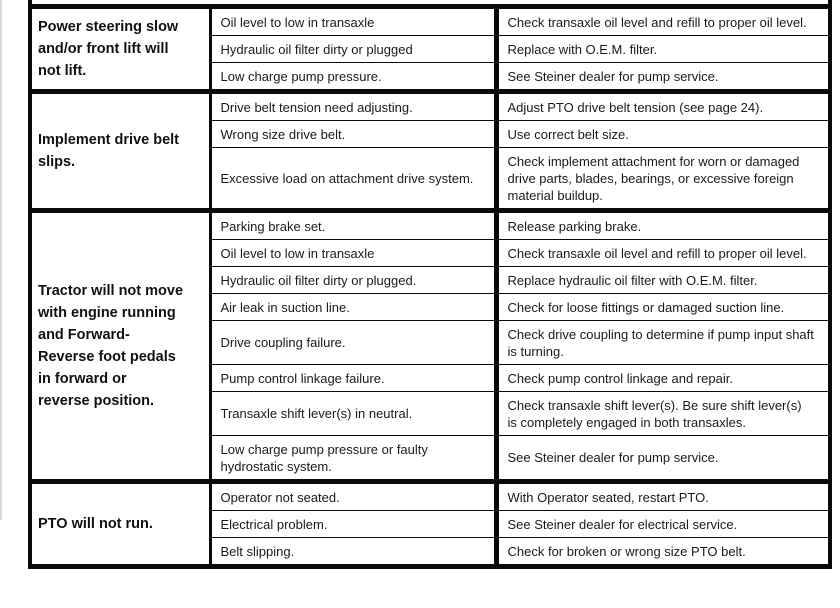 Image resolution: width=840 pixels, height=608 pixels. I want to click on remedy-cell: Check for broken or wrong size PTO belt., so click(661, 552).